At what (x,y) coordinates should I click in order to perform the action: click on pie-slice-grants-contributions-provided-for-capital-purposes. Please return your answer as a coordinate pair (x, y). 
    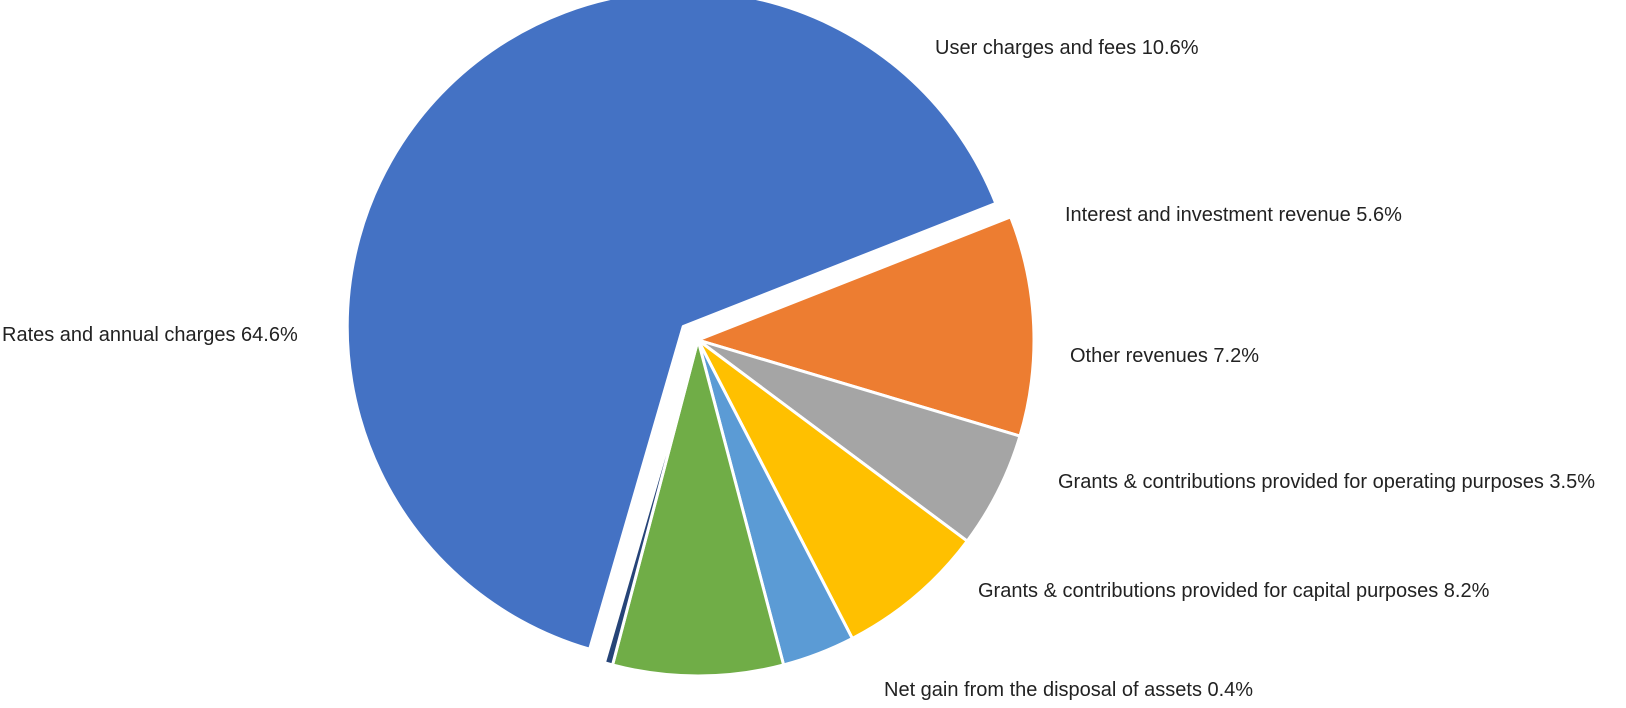
    Looking at the image, I should click on (698, 508).